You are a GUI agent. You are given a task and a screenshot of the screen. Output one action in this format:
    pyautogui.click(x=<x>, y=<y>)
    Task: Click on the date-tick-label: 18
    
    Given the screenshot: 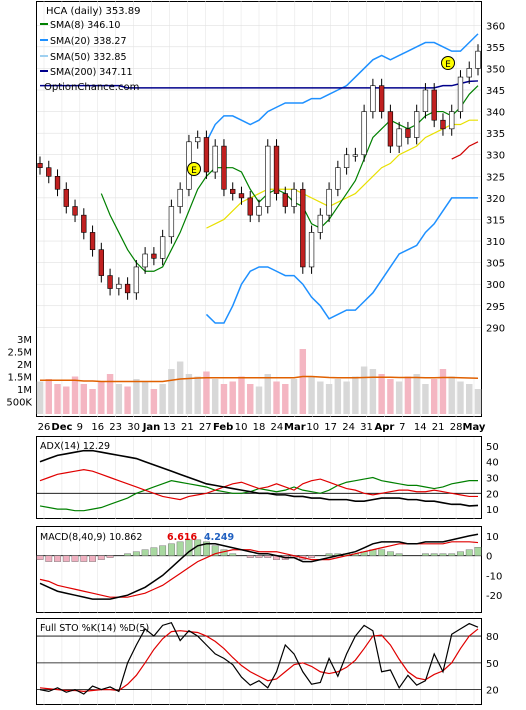 What is the action you would take?
    pyautogui.click(x=259, y=427)
    